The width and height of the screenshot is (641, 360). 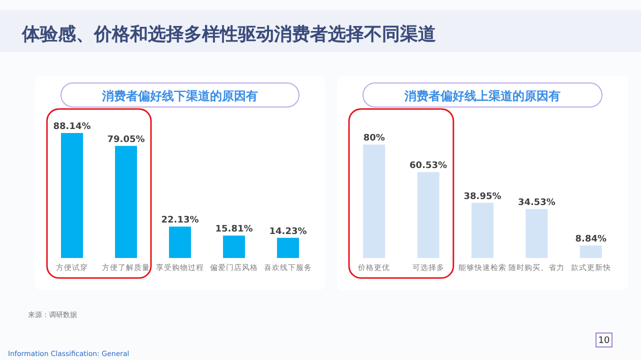 I want to click on data-label: 60.53%, so click(x=429, y=166).